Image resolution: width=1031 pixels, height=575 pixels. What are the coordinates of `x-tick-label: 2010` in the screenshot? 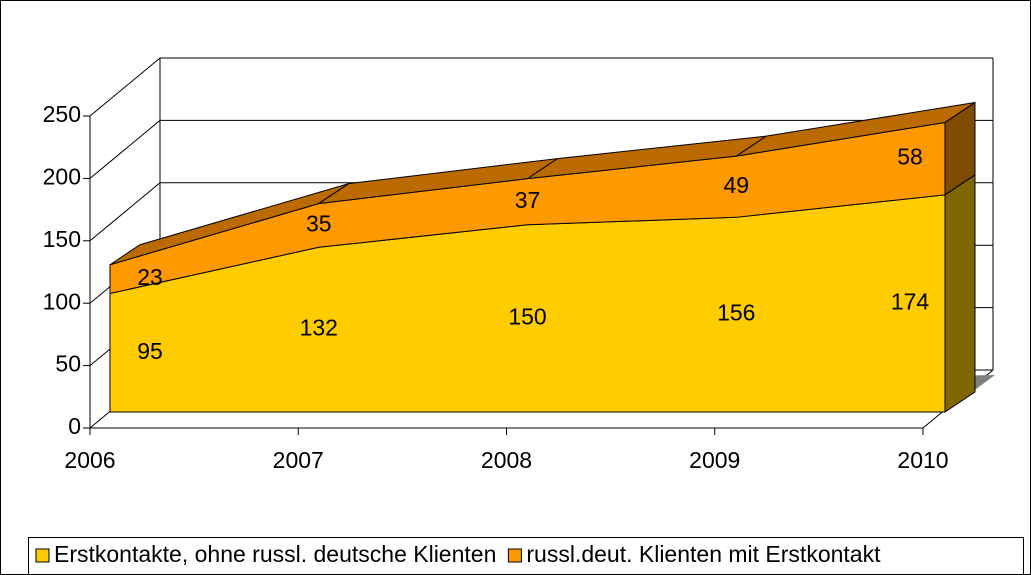 It's located at (922, 460).